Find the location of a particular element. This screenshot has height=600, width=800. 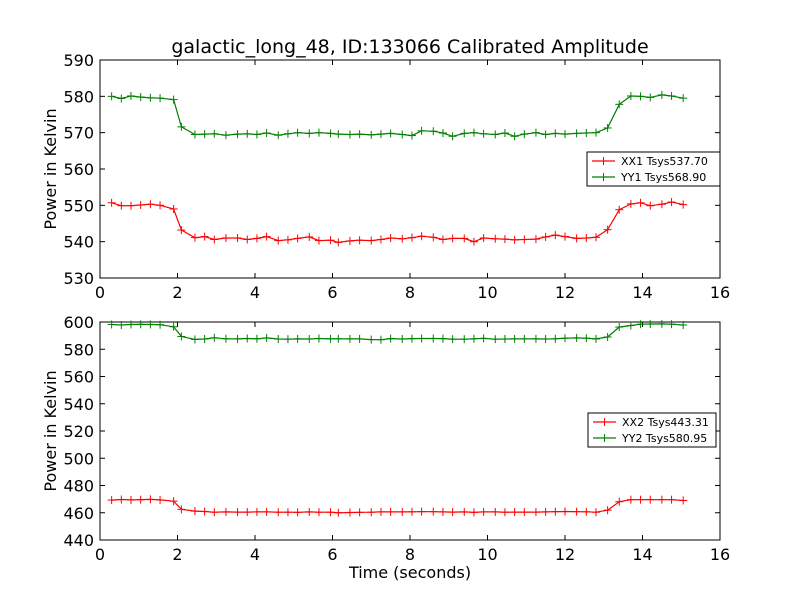

series-XX2 Tsys443.31 is located at coordinates (397, 506).